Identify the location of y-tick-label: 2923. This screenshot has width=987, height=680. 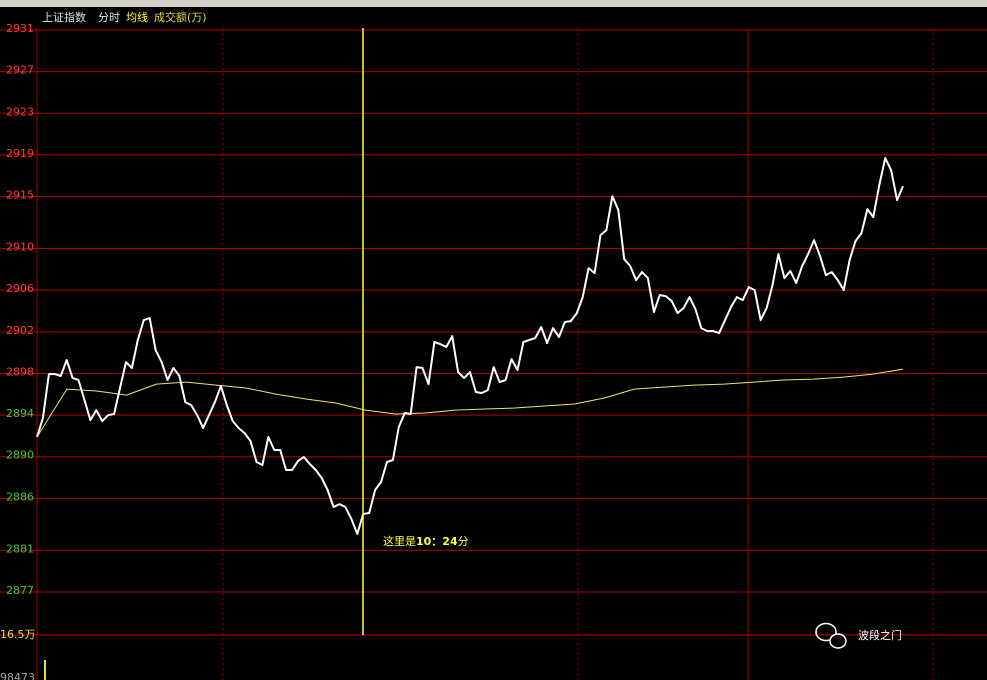
(20, 111).